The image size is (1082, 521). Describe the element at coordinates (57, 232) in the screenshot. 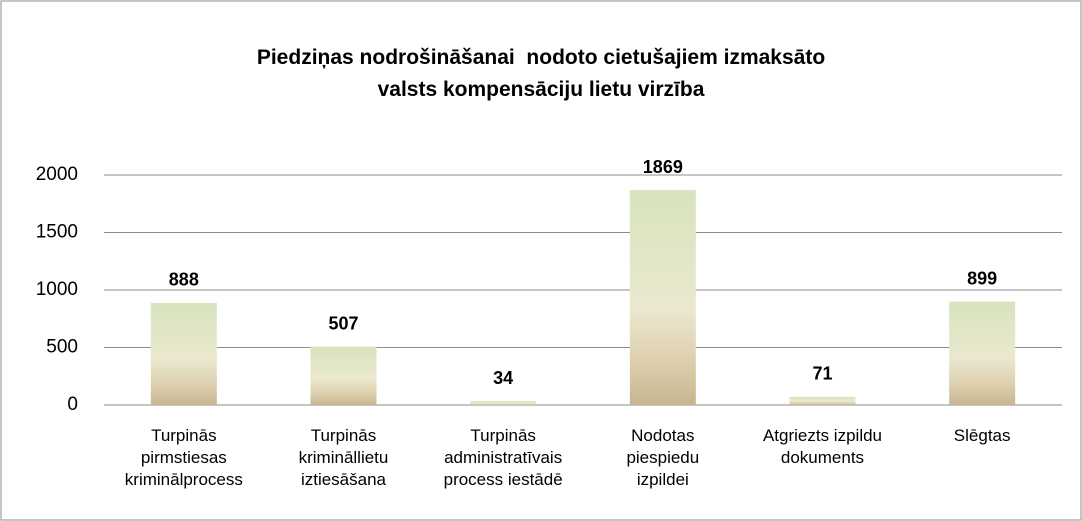

I see `y-tick-label: 1500` at that location.